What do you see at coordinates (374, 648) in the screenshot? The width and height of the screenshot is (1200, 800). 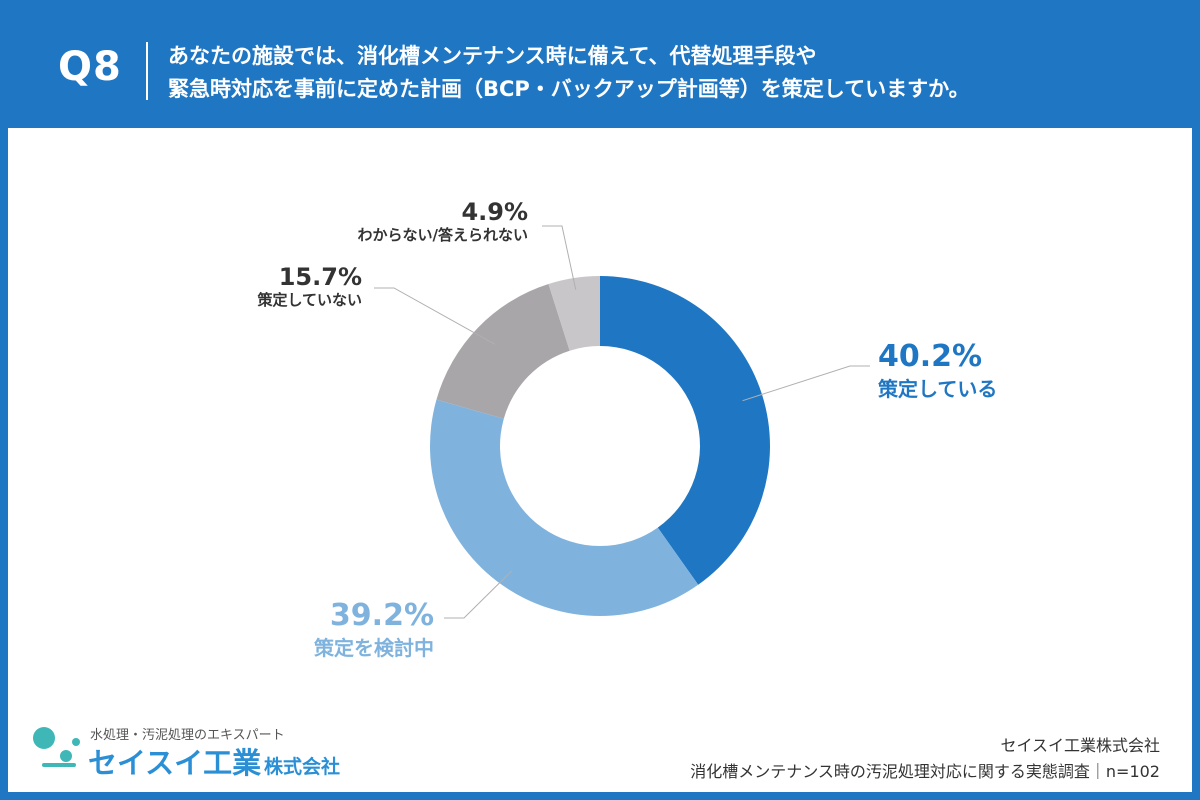 I see `category-label-considering: 策定を検討中` at bounding box center [374, 648].